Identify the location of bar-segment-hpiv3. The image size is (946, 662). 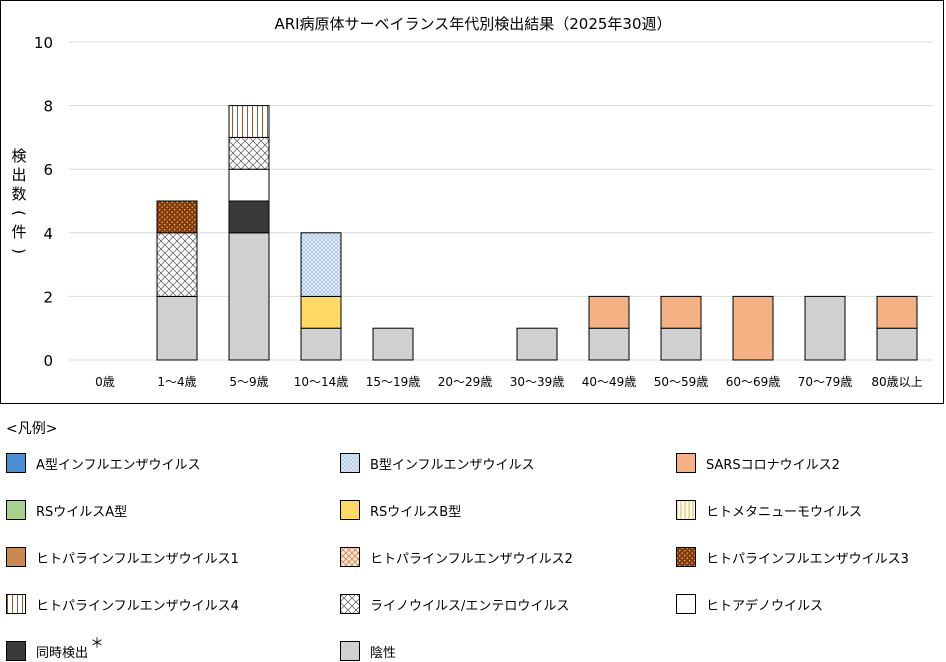
(177, 217).